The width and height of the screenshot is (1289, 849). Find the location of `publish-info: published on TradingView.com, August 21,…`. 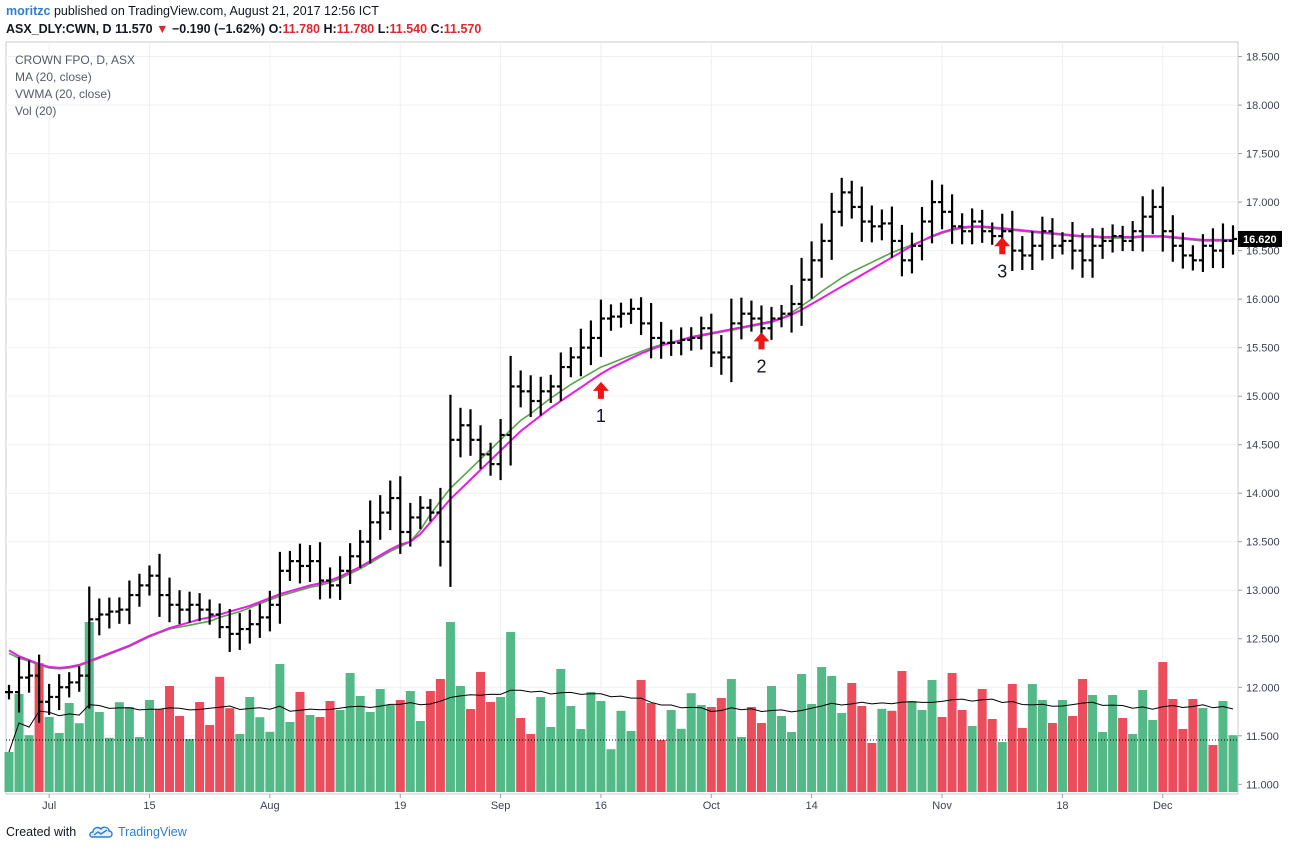

publish-info: published on TradingView.com, August 21,… is located at coordinates (216, 11).